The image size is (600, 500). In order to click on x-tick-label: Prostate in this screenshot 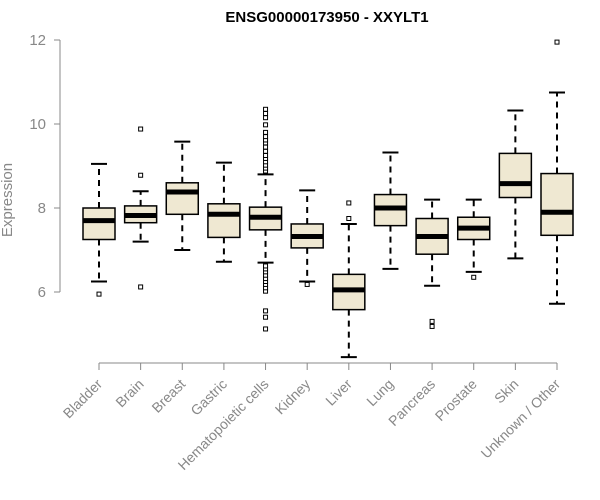, I will do `click(456, 400)`.